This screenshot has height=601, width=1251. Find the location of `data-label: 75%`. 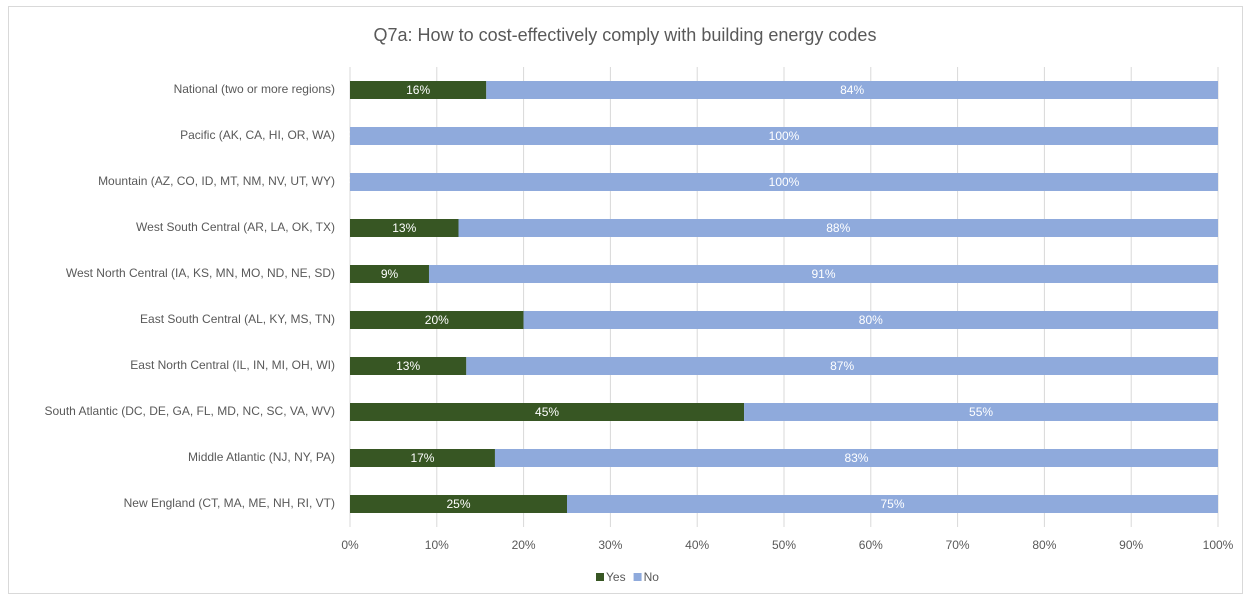

data-label: 75% is located at coordinates (892, 504).